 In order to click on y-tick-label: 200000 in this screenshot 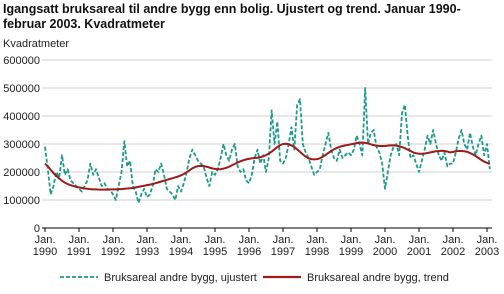, I will do `click(21, 173)`.